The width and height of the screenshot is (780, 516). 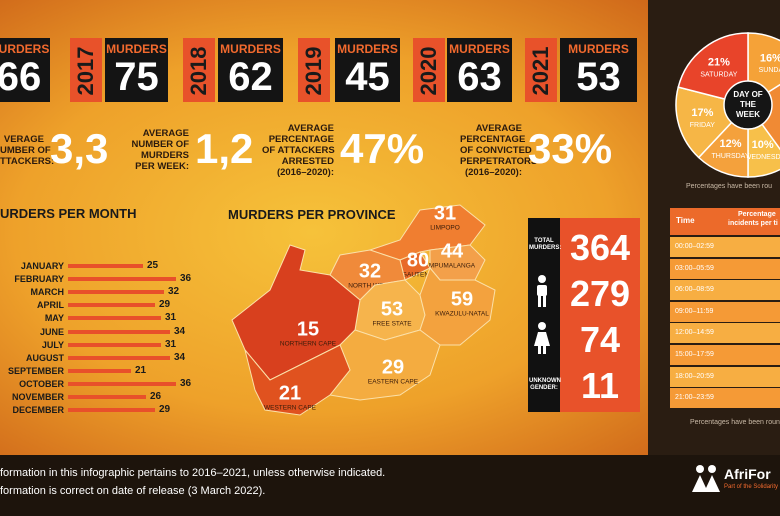 What do you see at coordinates (747, 474) in the screenshot?
I see `logo-text: AfriFor` at bounding box center [747, 474].